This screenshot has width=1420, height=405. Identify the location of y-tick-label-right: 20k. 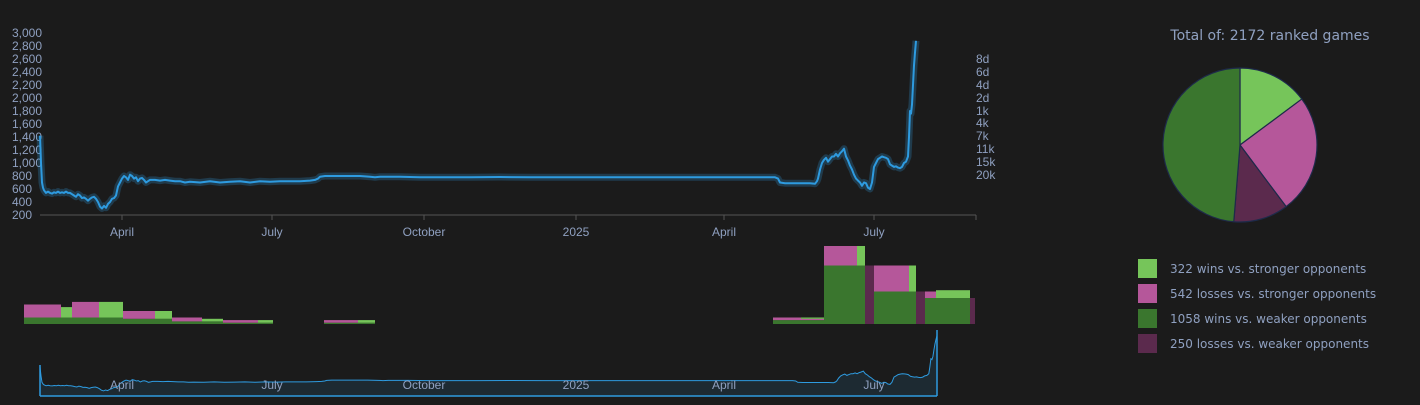
(986, 175).